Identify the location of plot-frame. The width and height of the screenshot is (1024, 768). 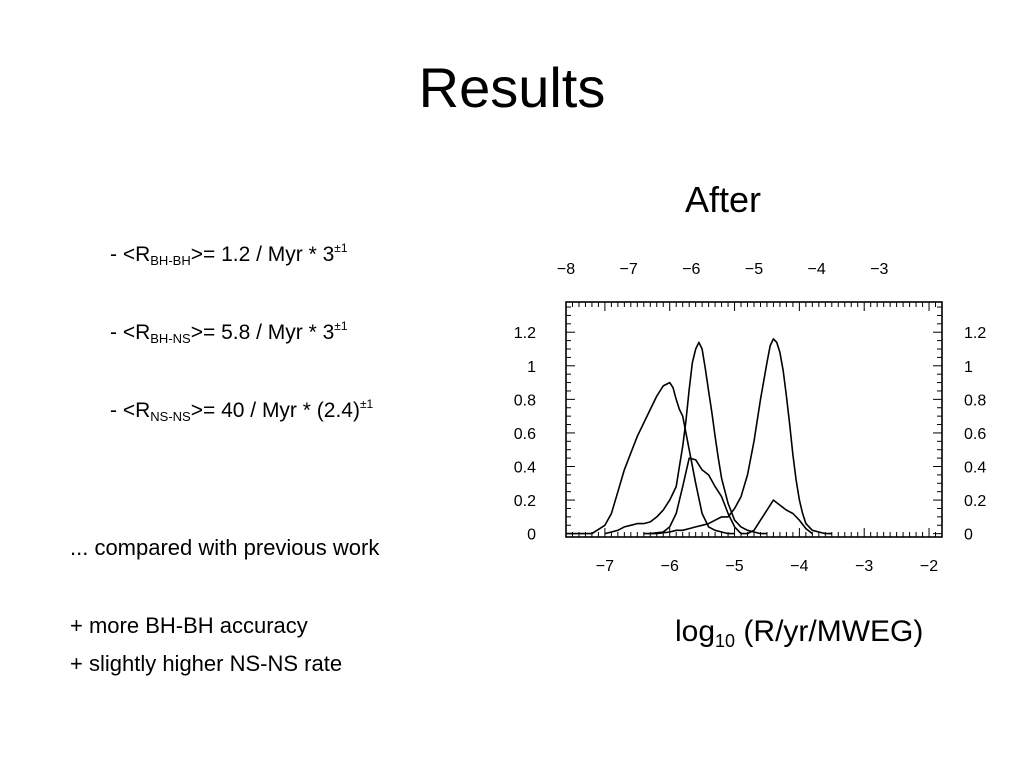
(754, 419).